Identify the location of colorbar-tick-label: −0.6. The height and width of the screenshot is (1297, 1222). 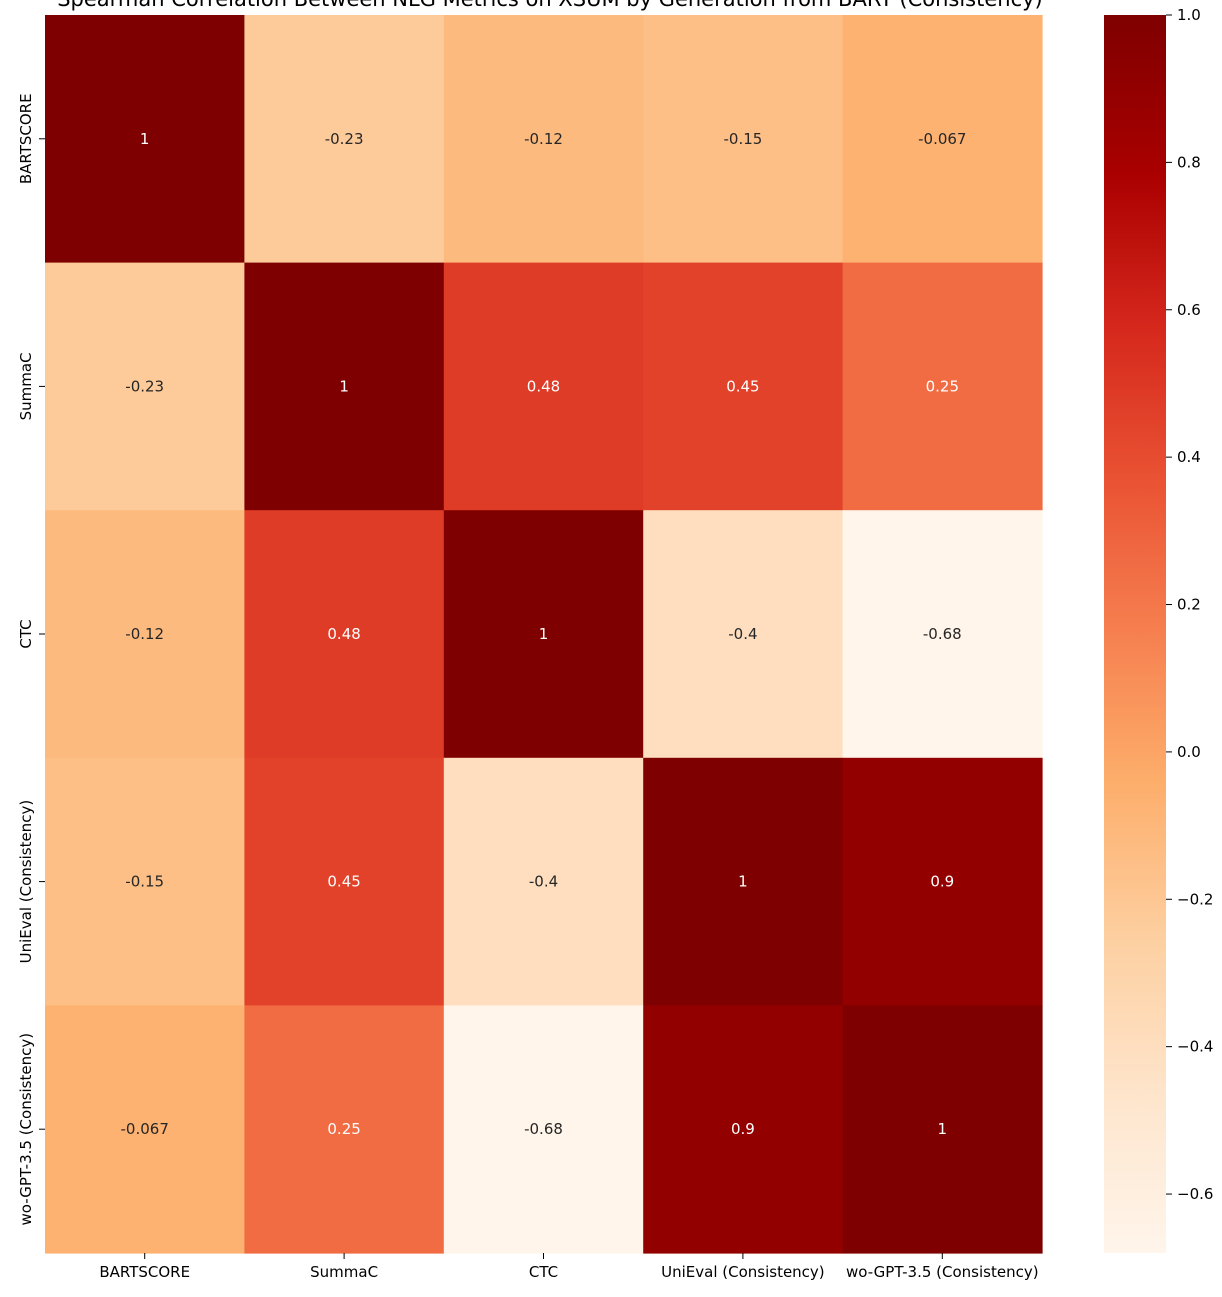
(1195, 1194).